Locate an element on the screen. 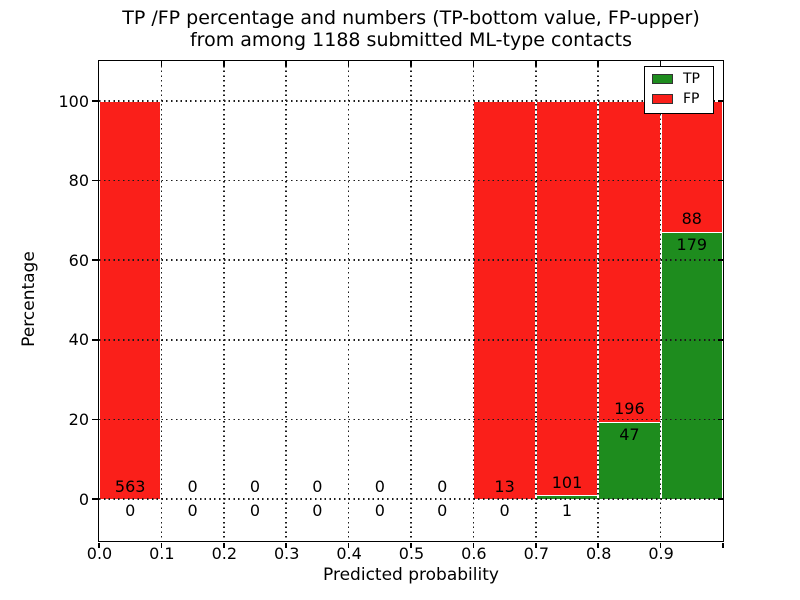 This screenshot has width=800, height=600. x-tick-label: 0.7 is located at coordinates (536, 553).